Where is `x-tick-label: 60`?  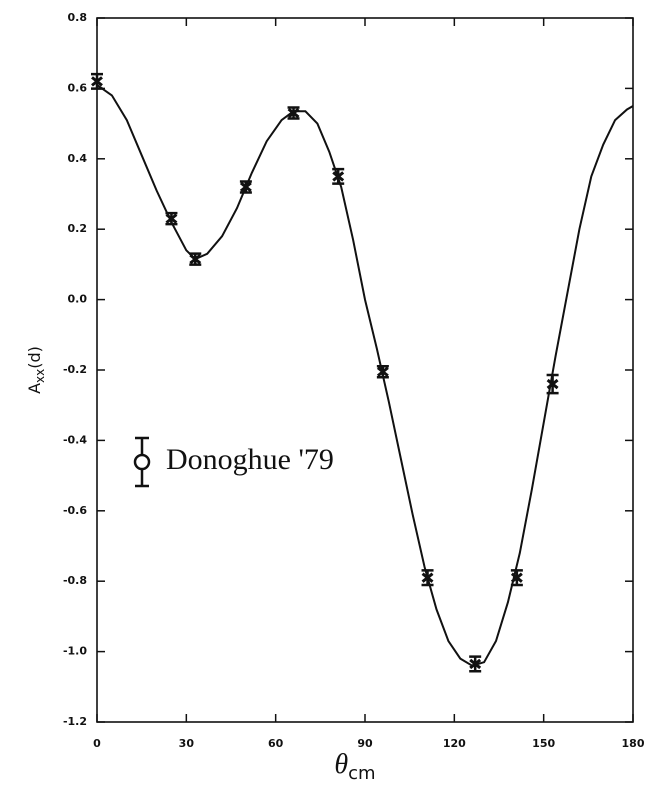
x-tick-label: 60 is located at coordinates (276, 743).